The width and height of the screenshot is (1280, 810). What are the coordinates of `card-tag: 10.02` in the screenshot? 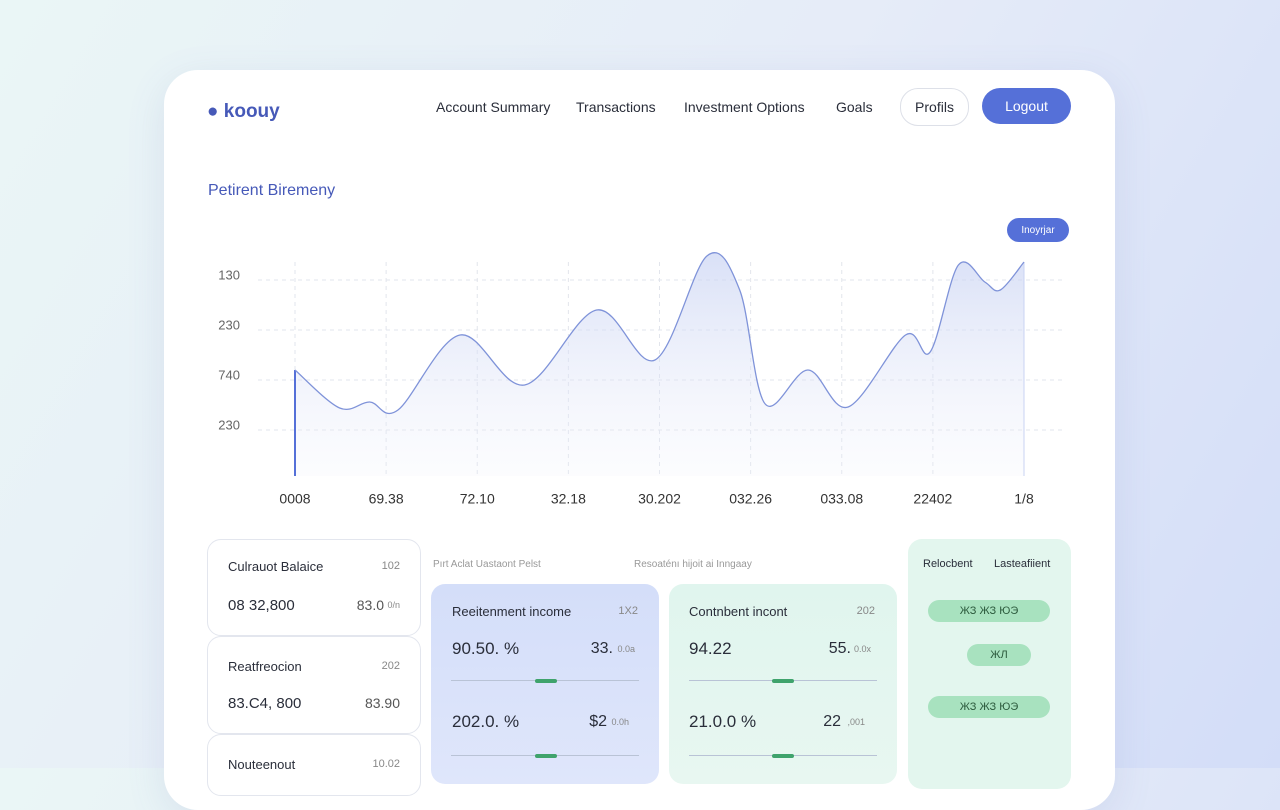 It's located at (386, 764).